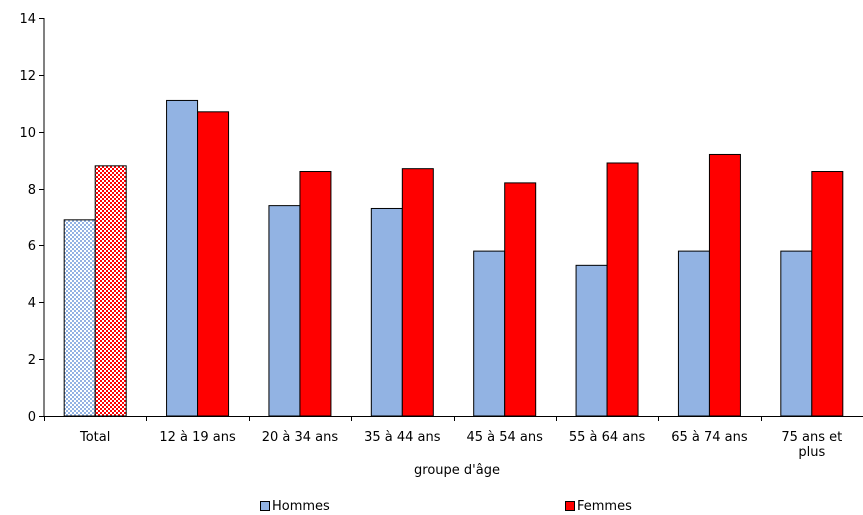  I want to click on x-axis-title: groupe d'âge, so click(457, 470).